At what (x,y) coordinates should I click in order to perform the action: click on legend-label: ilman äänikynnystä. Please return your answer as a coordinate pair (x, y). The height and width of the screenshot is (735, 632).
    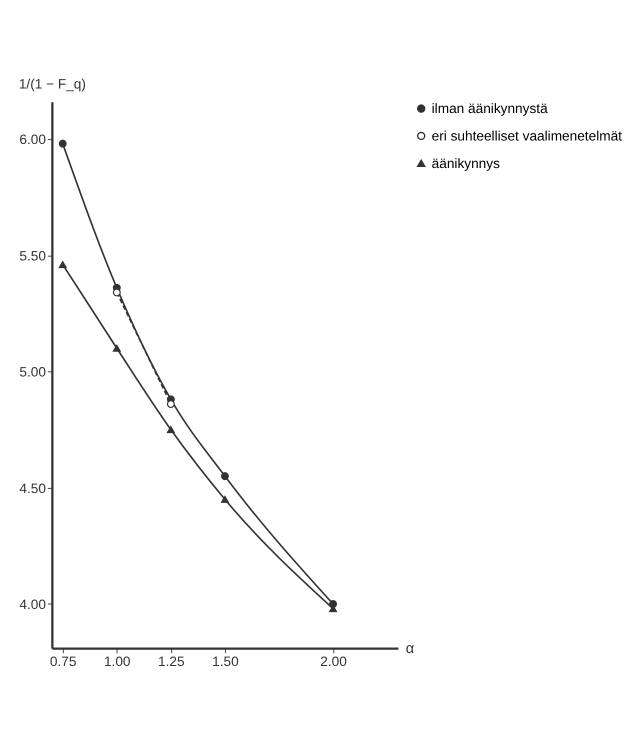
    Looking at the image, I should click on (490, 108).